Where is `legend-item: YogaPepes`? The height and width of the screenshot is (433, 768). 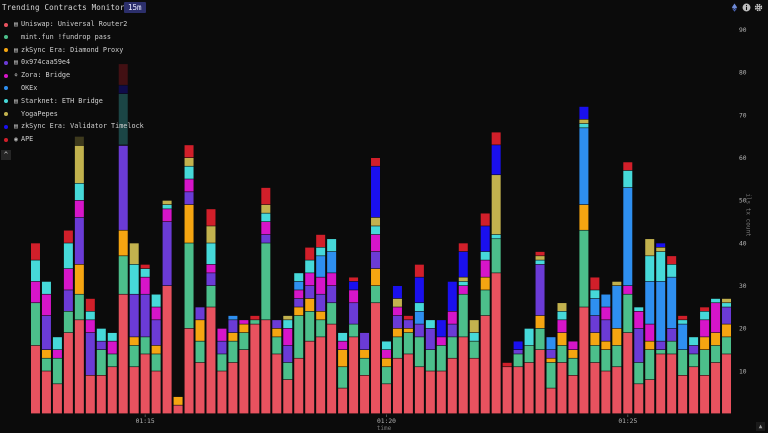 legend-item: YogaPepes is located at coordinates (76, 114).